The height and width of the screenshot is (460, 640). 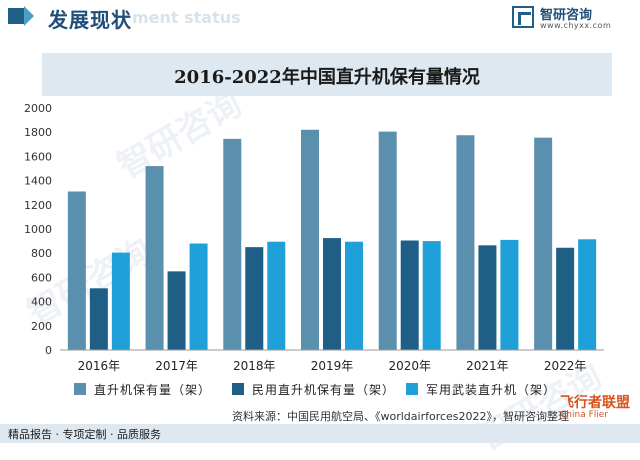 What do you see at coordinates (17, 16) in the screenshot?
I see `header-accent-bar` at bounding box center [17, 16].